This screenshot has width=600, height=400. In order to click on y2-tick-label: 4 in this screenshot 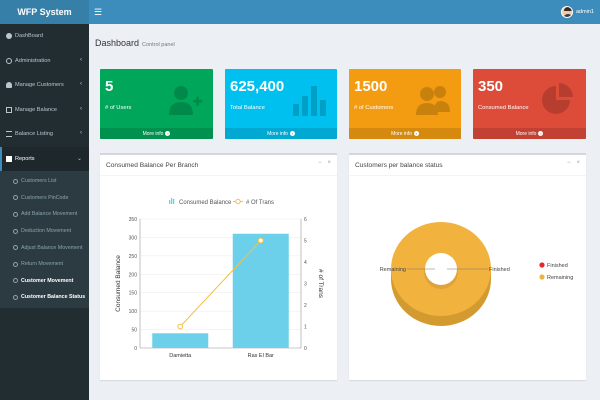, I will do `click(305, 263)`.